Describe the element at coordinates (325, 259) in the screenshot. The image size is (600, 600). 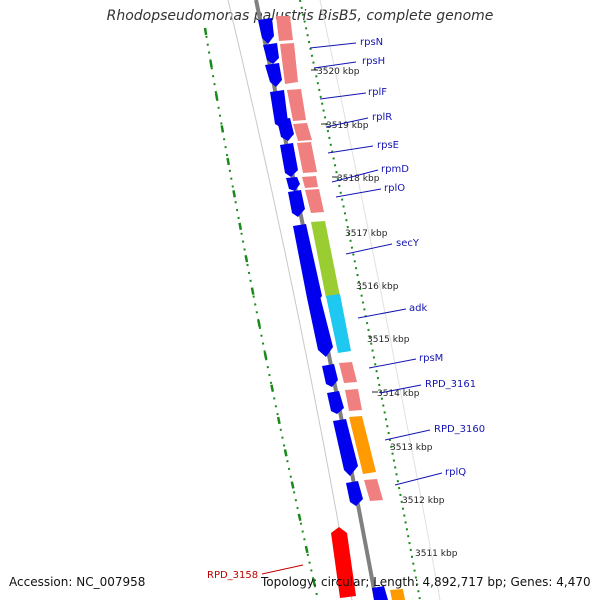
I see `gene-box-secY` at that location.